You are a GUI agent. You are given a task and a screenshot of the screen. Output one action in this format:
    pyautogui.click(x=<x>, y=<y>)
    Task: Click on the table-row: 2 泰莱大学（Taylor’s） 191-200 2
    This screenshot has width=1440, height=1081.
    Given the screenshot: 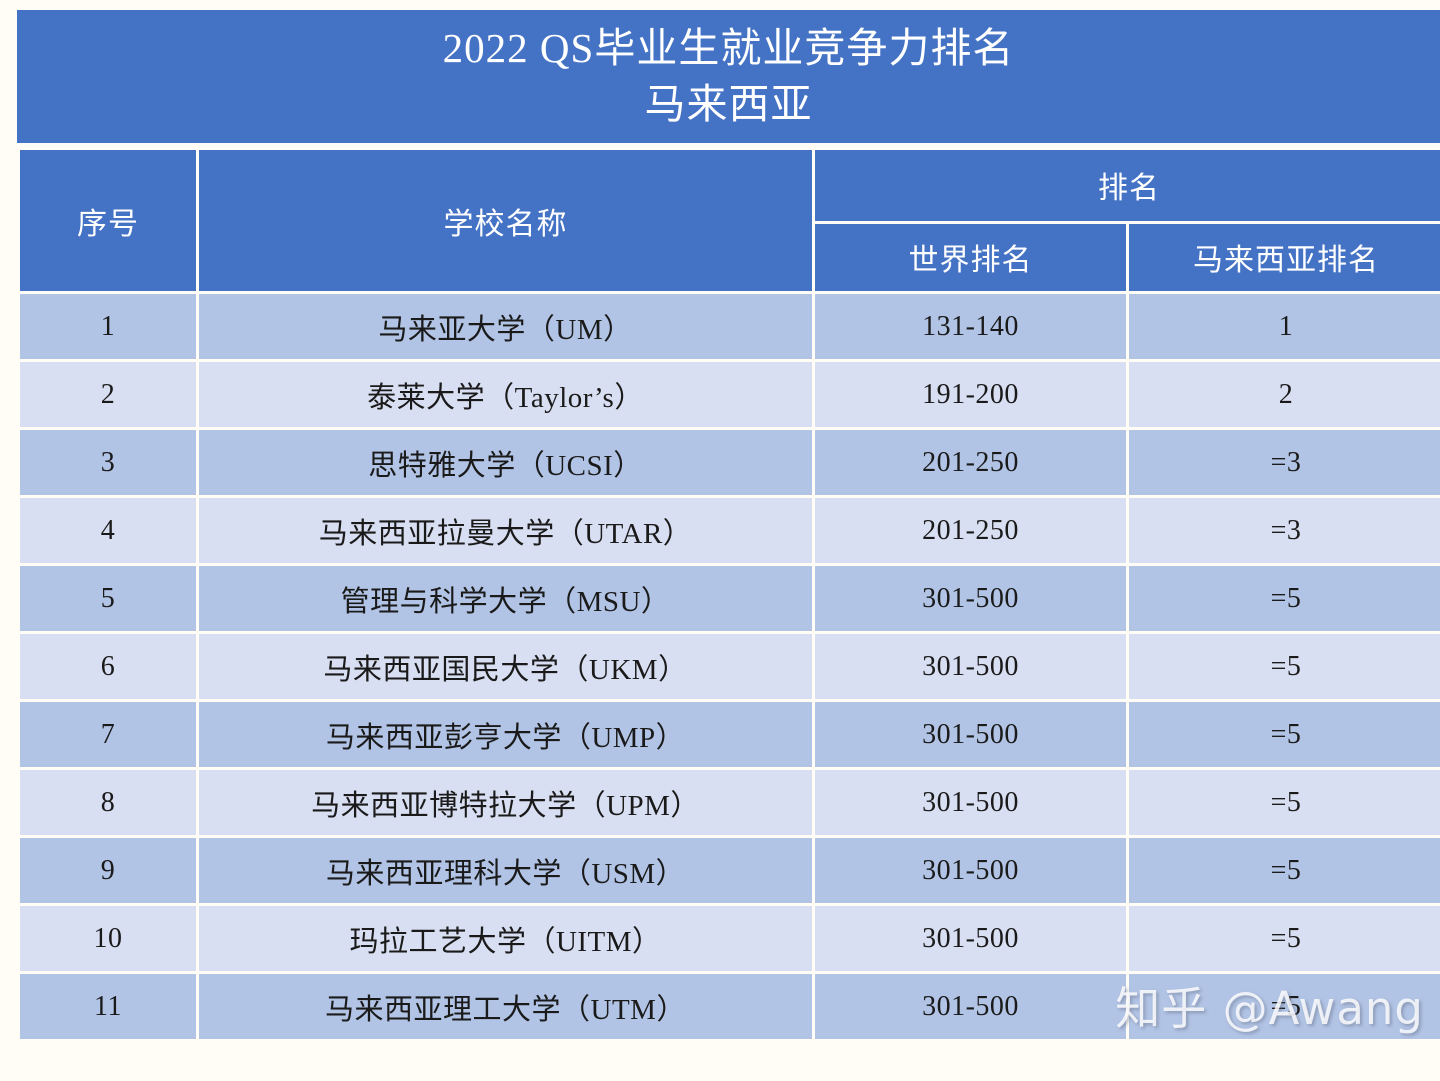 What is the action you would take?
    pyautogui.click(x=730, y=394)
    